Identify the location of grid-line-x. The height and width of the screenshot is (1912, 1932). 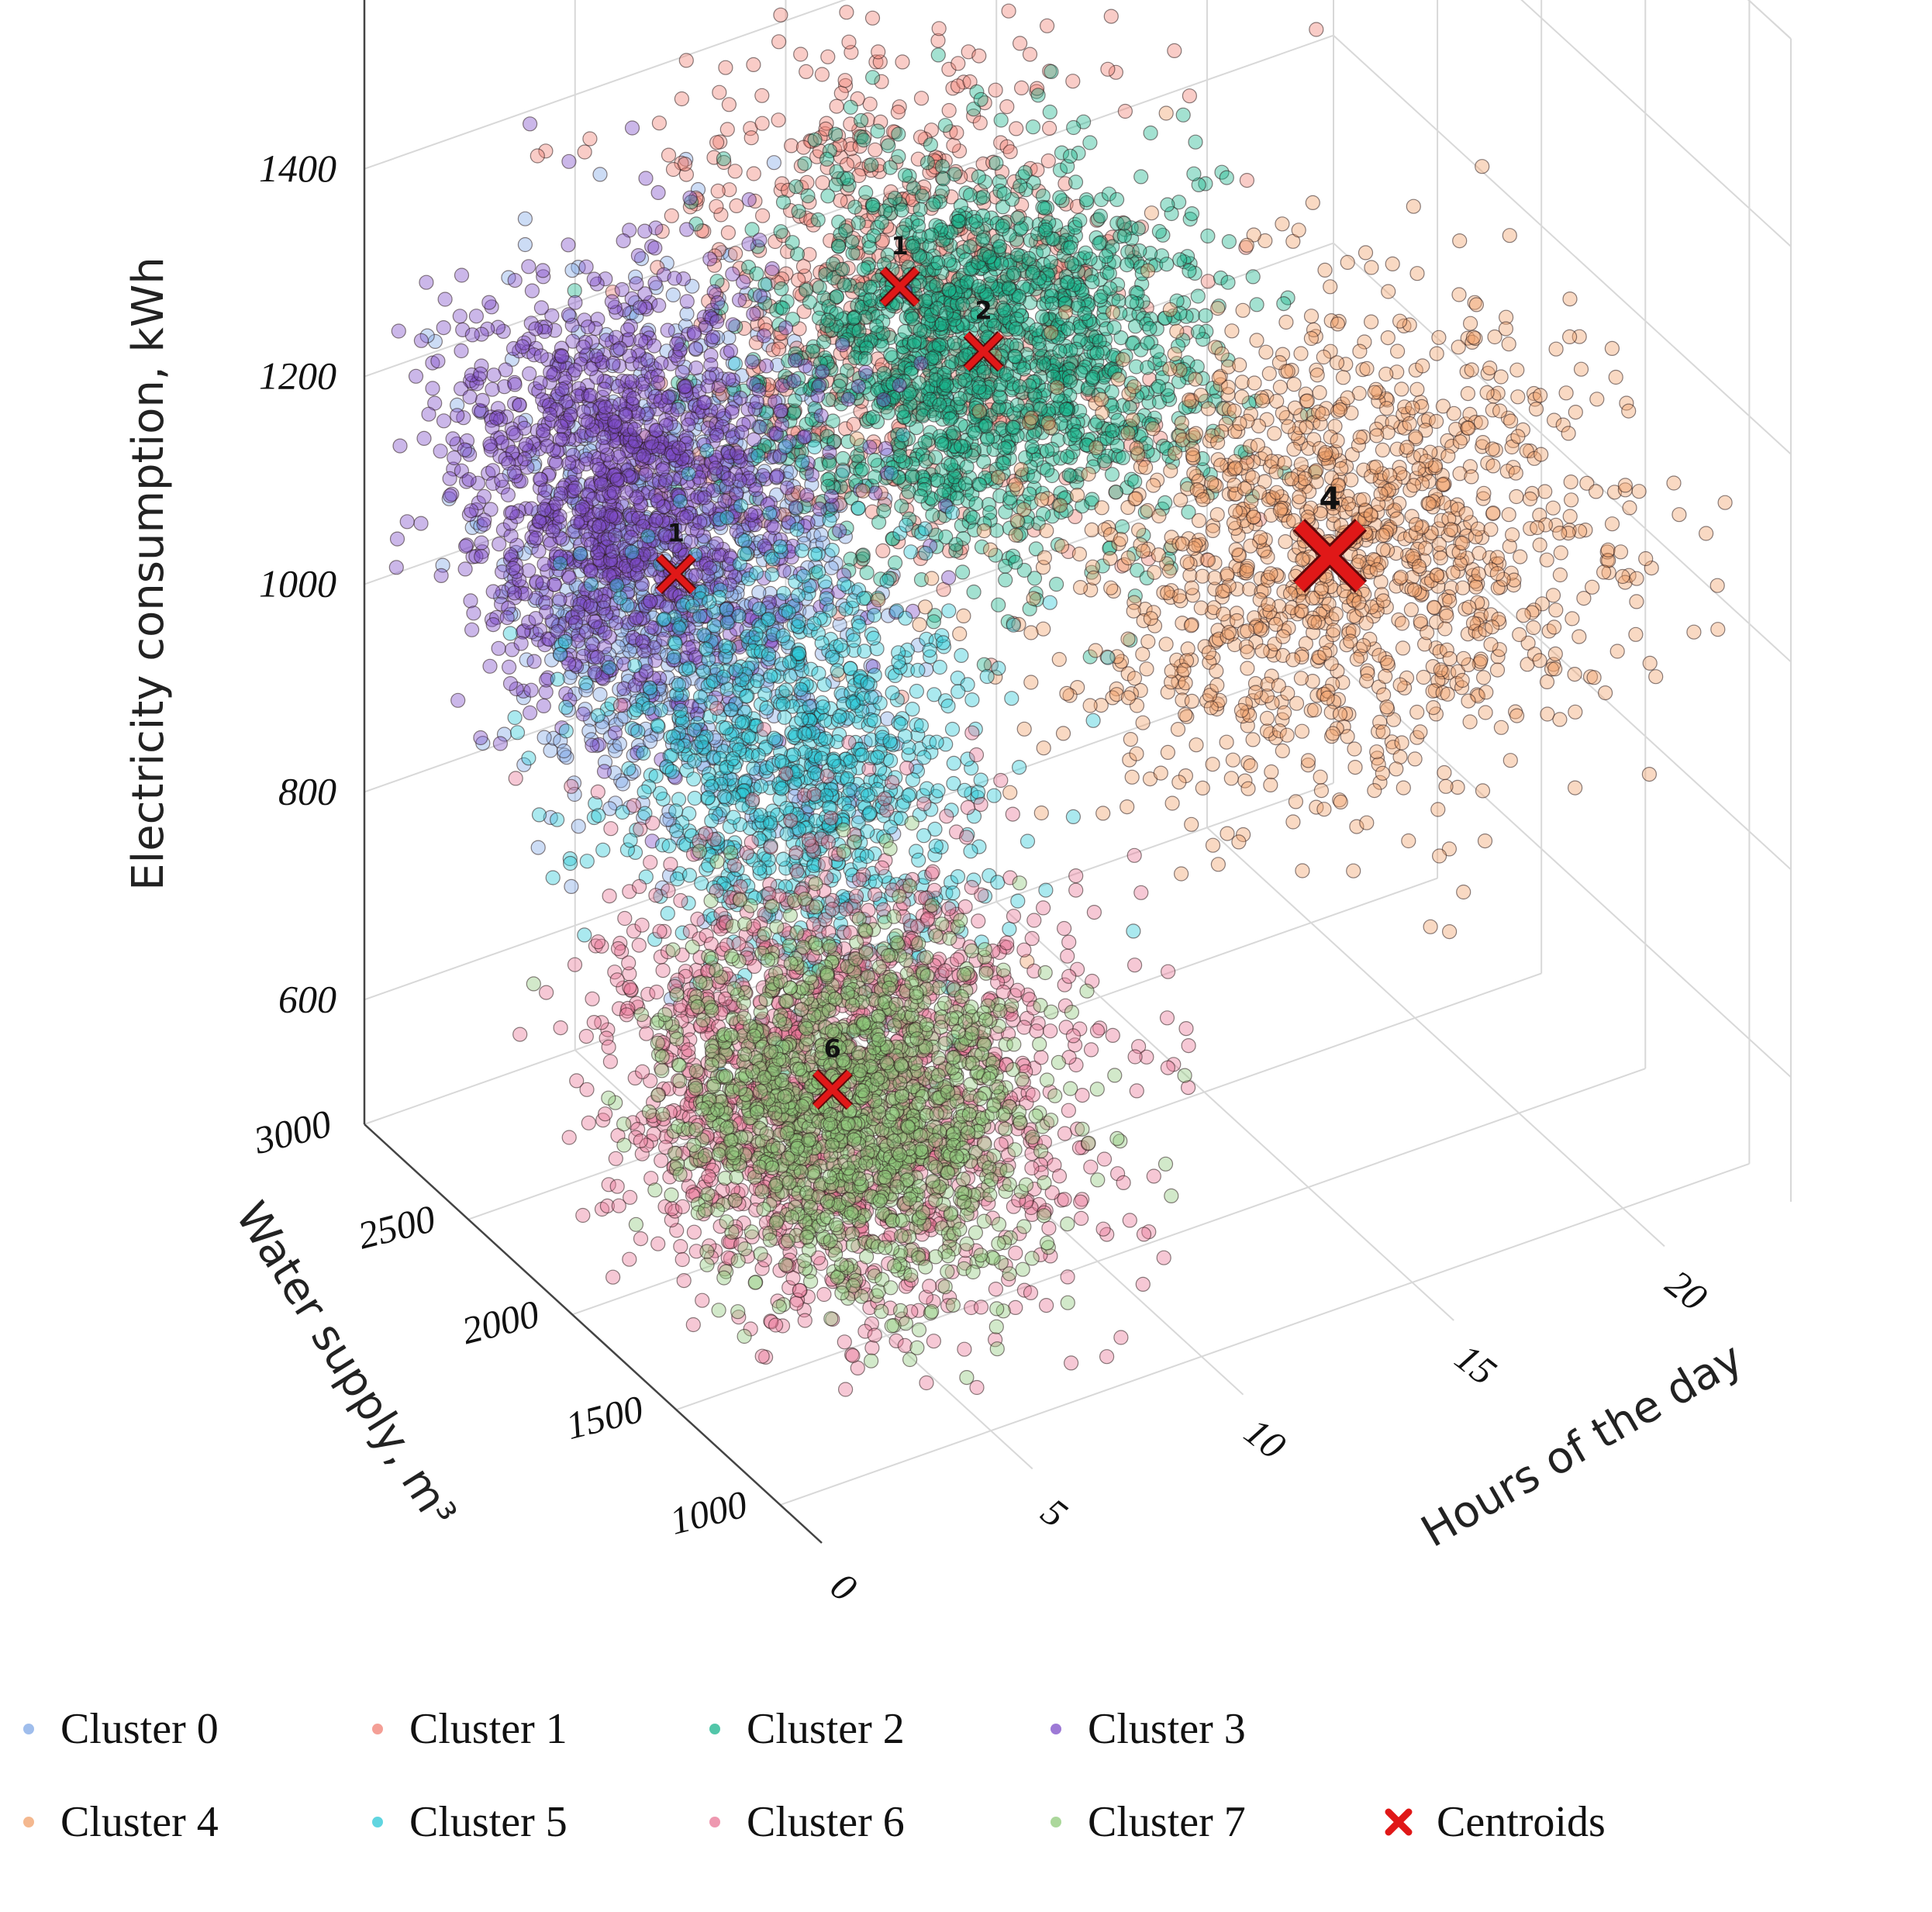
(803, 1259).